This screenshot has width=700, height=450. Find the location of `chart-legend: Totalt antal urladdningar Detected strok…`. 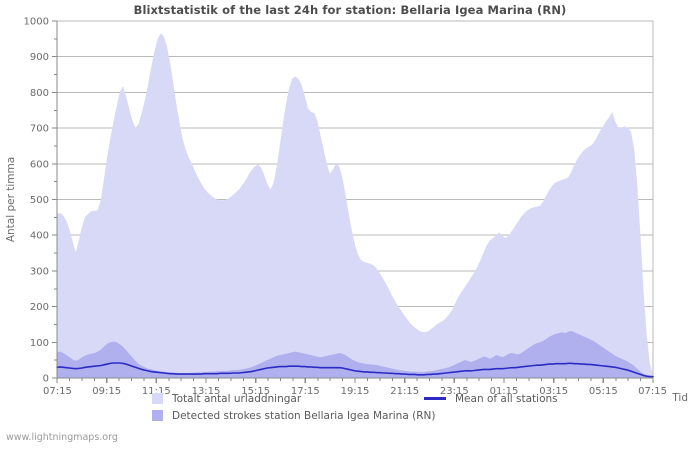

chart-legend: Totalt antal urladdningar Detected strok… is located at coordinates (350, 411).